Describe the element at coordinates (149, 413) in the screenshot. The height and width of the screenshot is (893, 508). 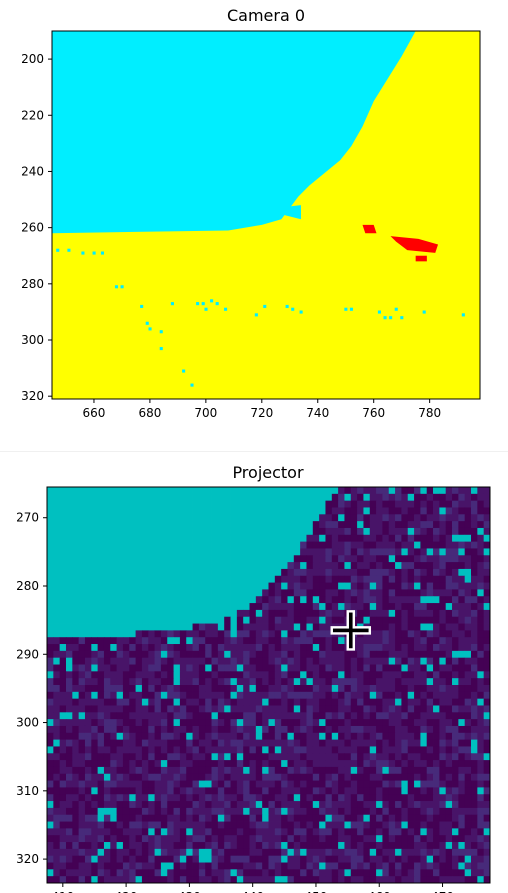
I see `camera-0-xtick-label: 680` at that location.